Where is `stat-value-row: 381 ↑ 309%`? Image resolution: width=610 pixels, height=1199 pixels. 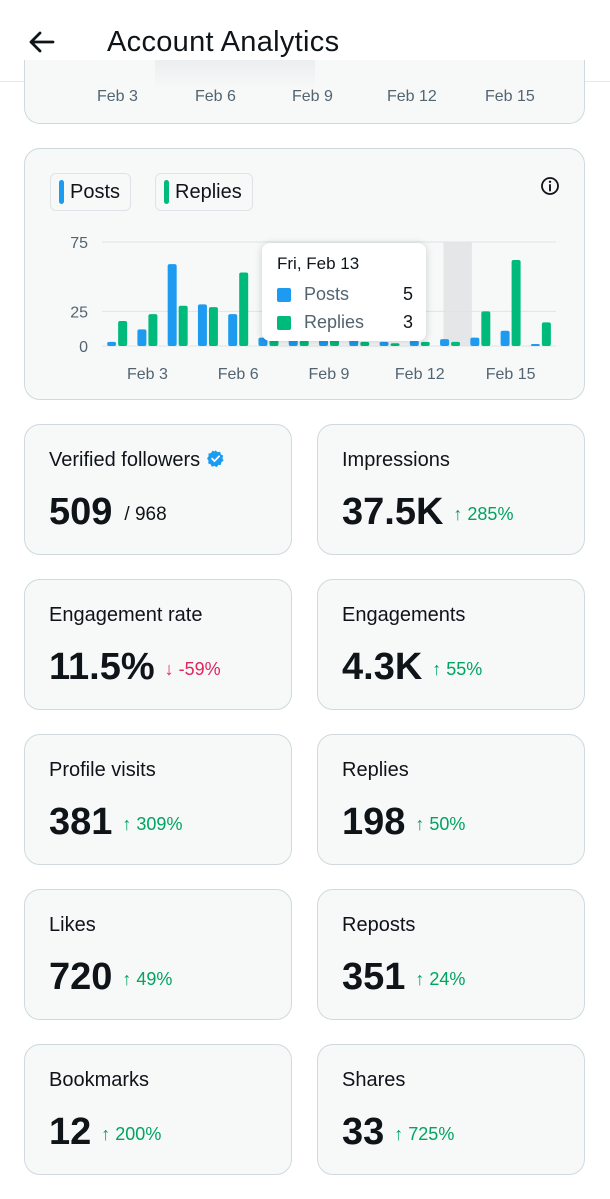
stat-value-row: 381 ↑ 309% is located at coordinates (115, 822).